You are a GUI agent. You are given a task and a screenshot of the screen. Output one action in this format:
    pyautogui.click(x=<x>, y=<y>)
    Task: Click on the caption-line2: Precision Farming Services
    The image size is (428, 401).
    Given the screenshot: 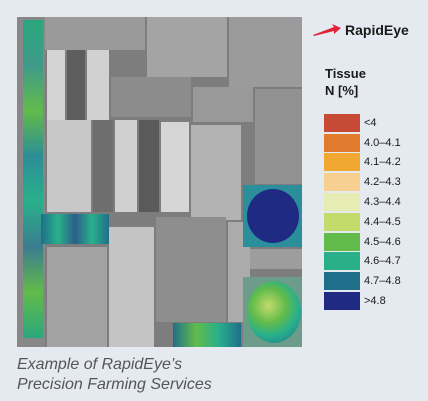 What is the action you would take?
    pyautogui.click(x=114, y=384)
    